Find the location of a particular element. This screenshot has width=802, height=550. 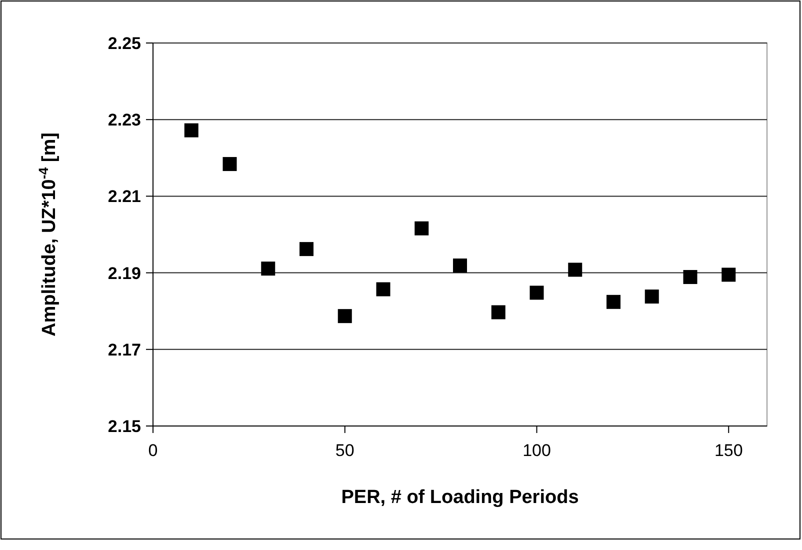

x-axis-title: PER, # of Loading Periods is located at coordinates (460, 497).